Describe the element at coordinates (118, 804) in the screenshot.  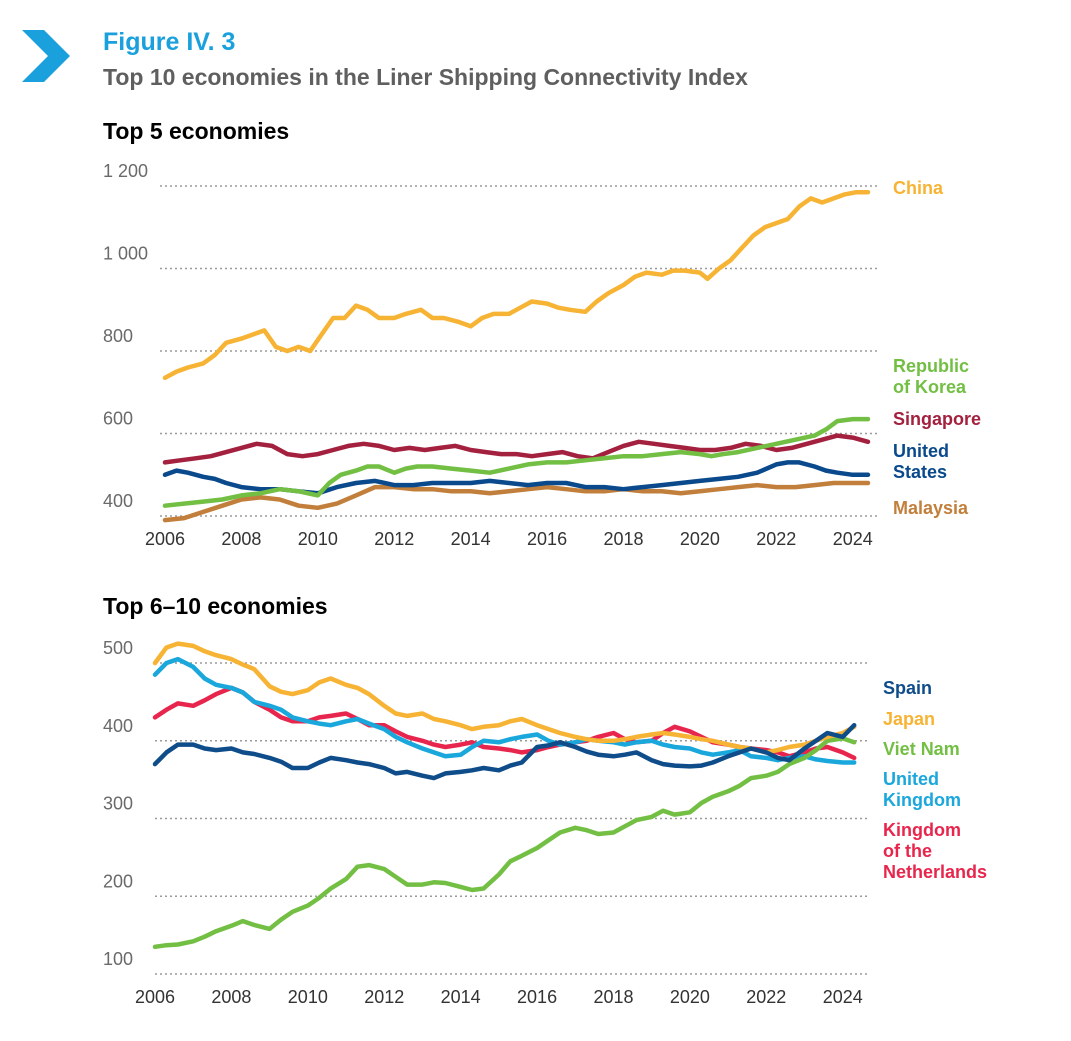
I see `y-tick-label: 300` at that location.